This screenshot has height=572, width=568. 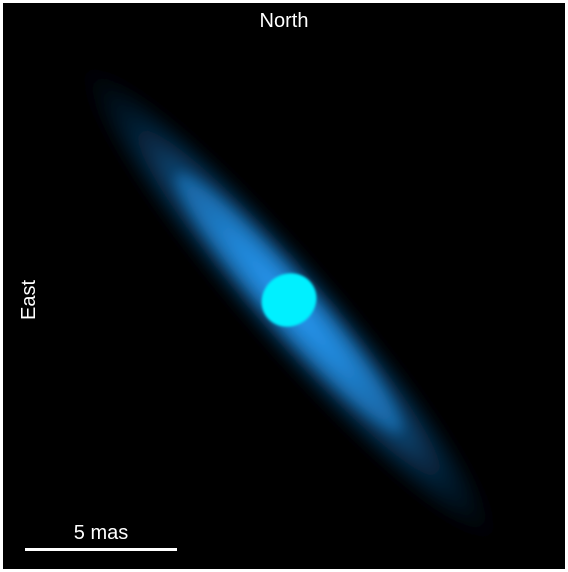 What do you see at coordinates (284, 21) in the screenshot?
I see `north-label: North` at bounding box center [284, 21].